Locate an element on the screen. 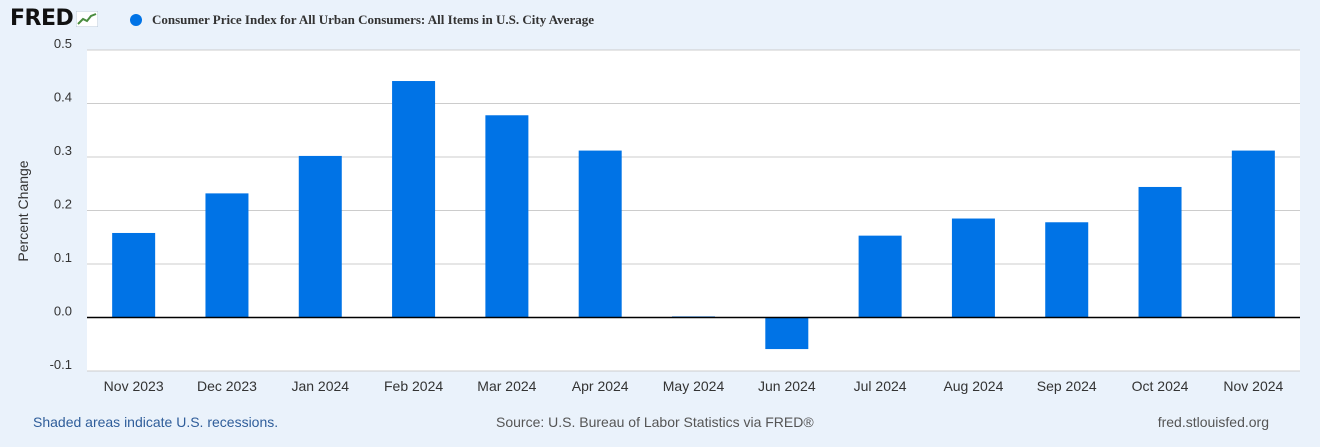  site-link: fred.stlouisfed.org is located at coordinates (1213, 422).